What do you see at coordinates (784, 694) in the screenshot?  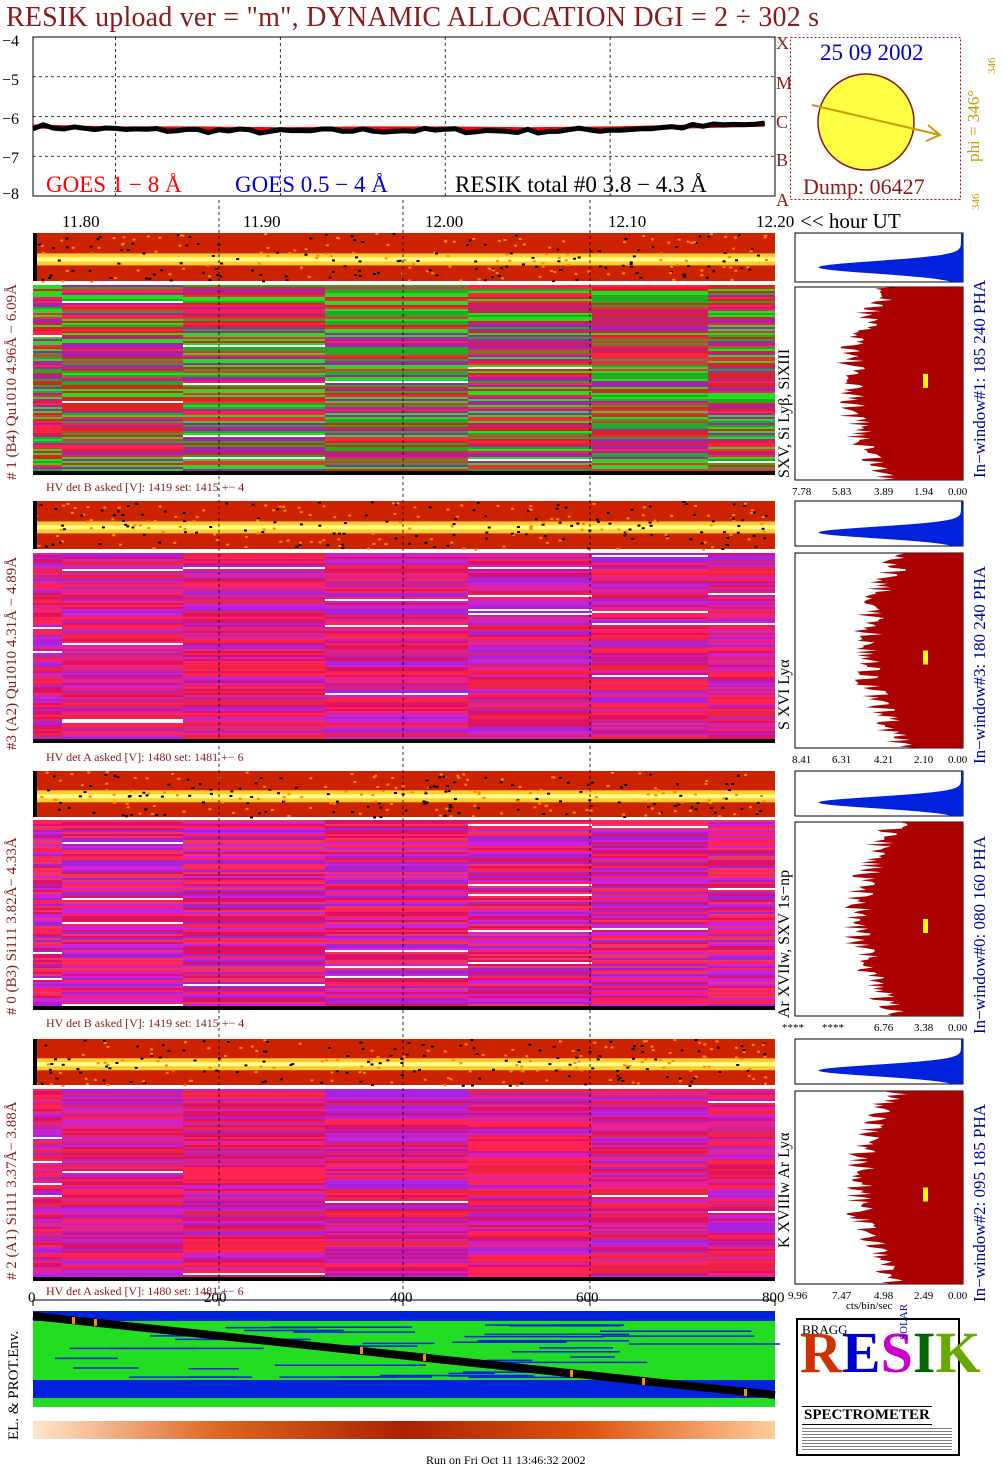 I see `line-label-3: S XVI Lyα` at bounding box center [784, 694].